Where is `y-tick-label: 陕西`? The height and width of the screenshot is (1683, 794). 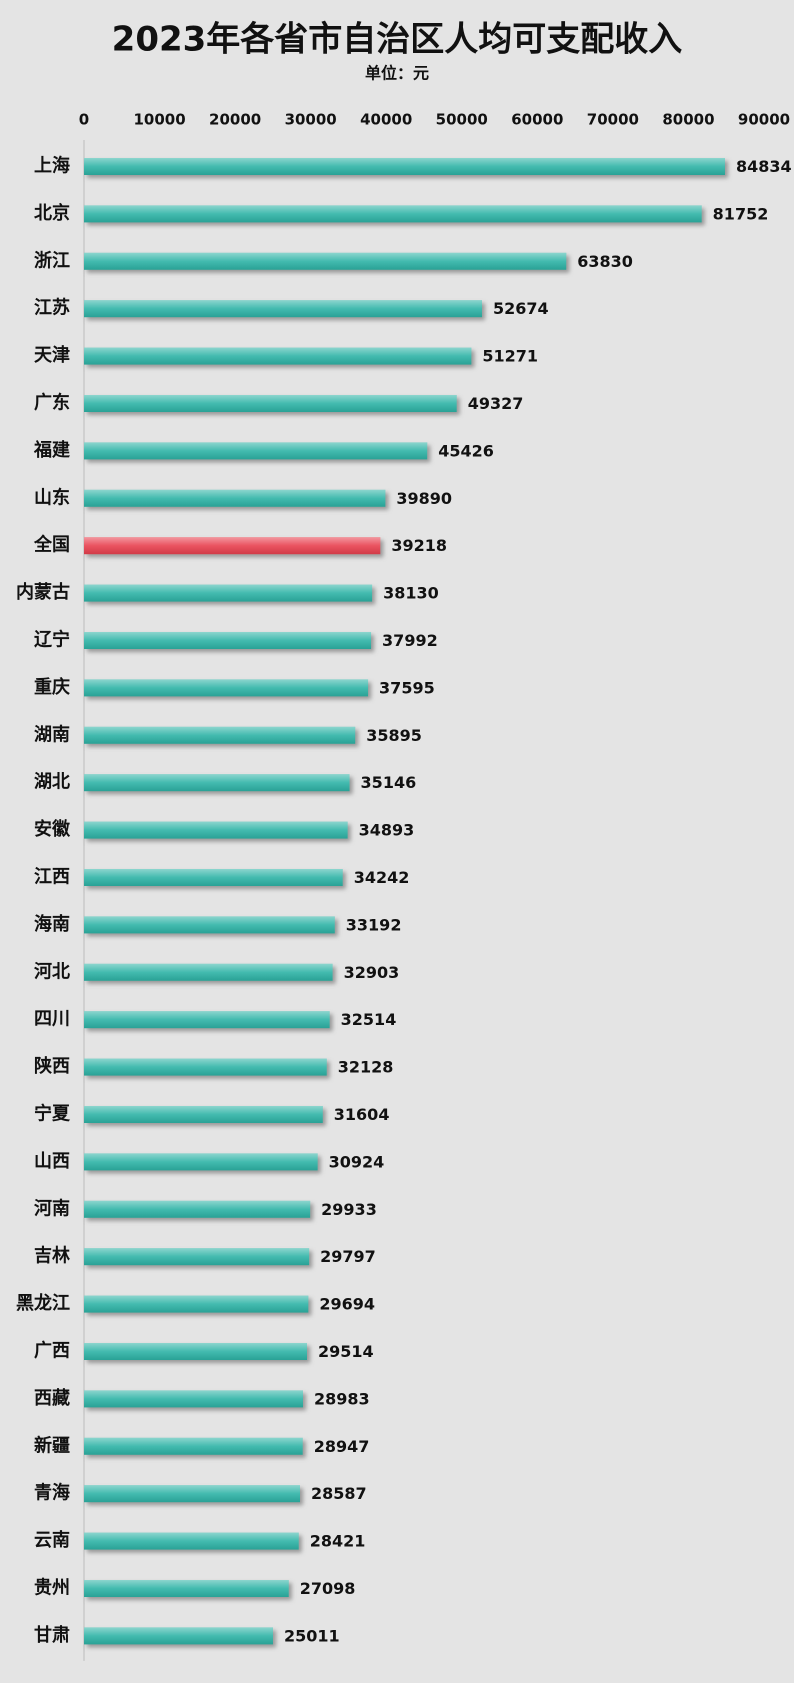
y-tick-label: 陕西 is located at coordinates (52, 1066).